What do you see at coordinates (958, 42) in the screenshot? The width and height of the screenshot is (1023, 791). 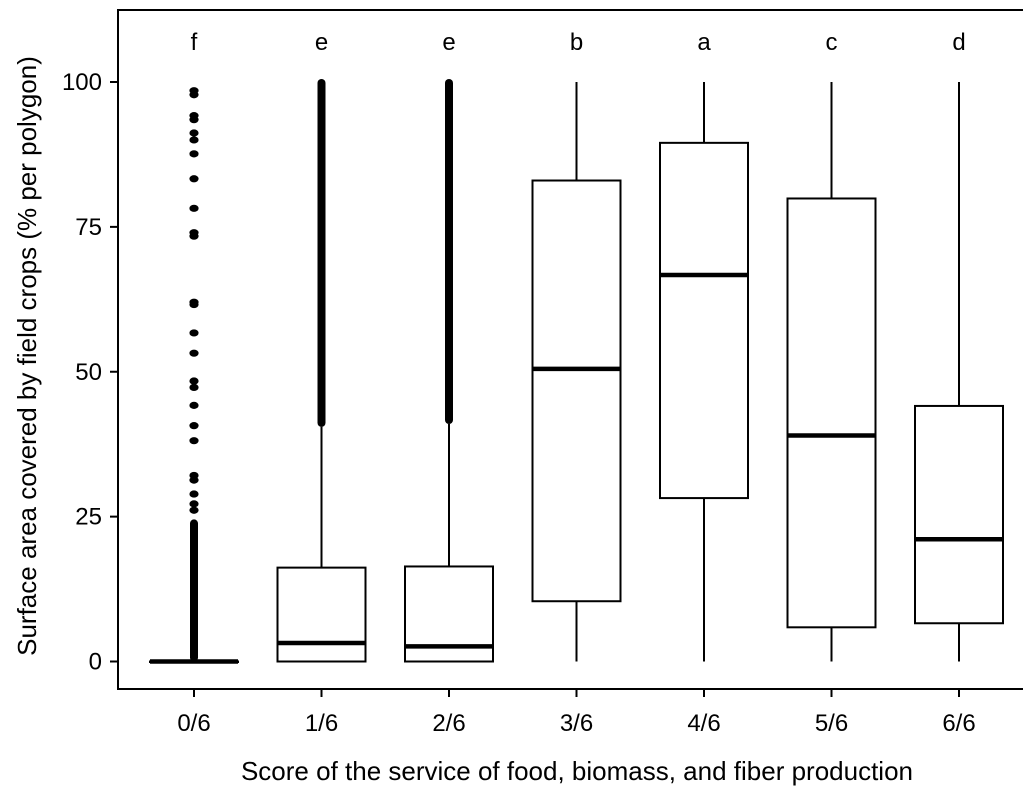 I see `group-letter: d` at bounding box center [958, 42].